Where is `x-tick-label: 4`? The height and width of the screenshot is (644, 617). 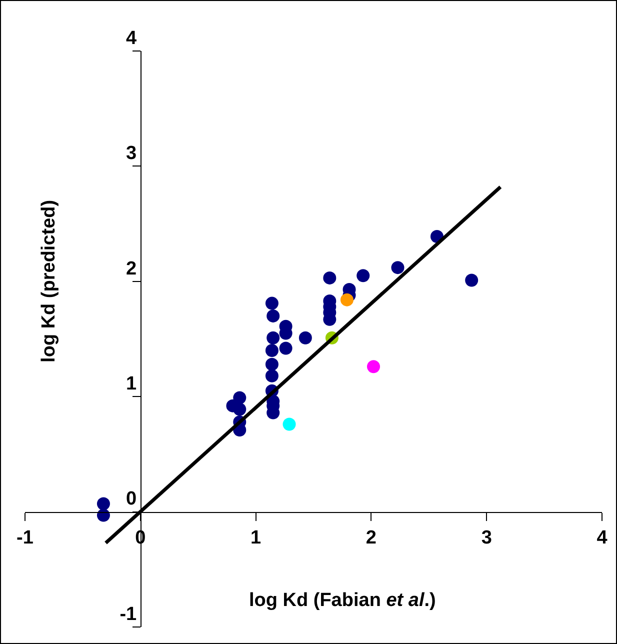 x-tick-label: 4 is located at coordinates (602, 538).